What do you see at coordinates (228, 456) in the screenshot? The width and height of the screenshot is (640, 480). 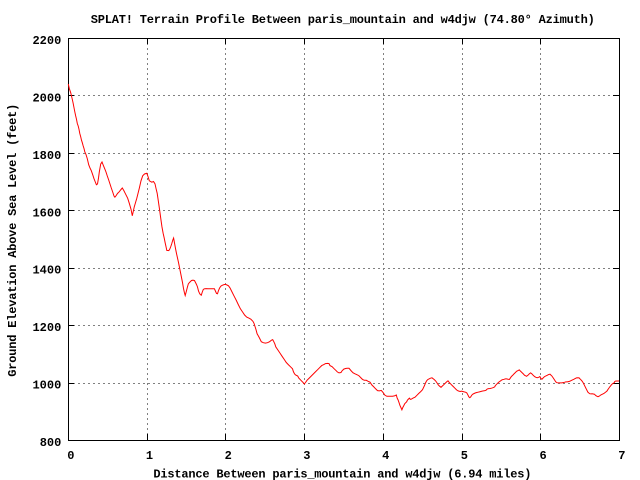 I see `svg-text: 2` at bounding box center [228, 456].